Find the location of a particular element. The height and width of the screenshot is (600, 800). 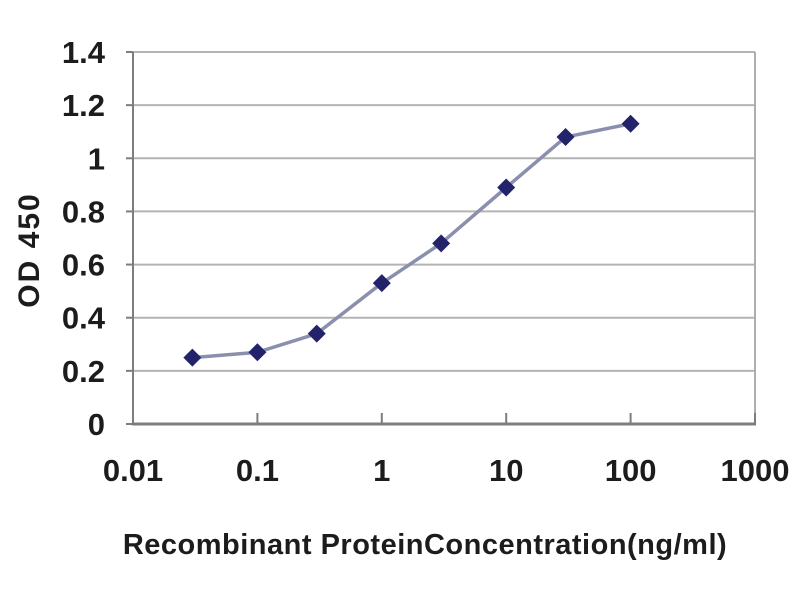

y-tick-label: 1.2 is located at coordinates (83, 105).